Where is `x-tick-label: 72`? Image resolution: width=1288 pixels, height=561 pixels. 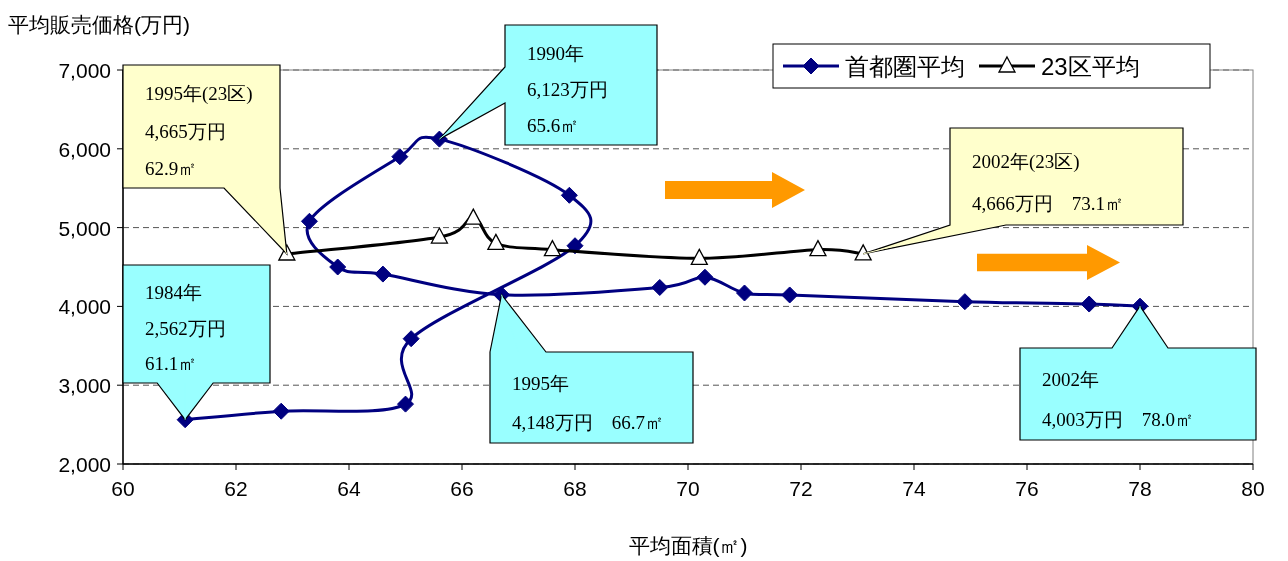 x-tick-label: 72 is located at coordinates (801, 488).